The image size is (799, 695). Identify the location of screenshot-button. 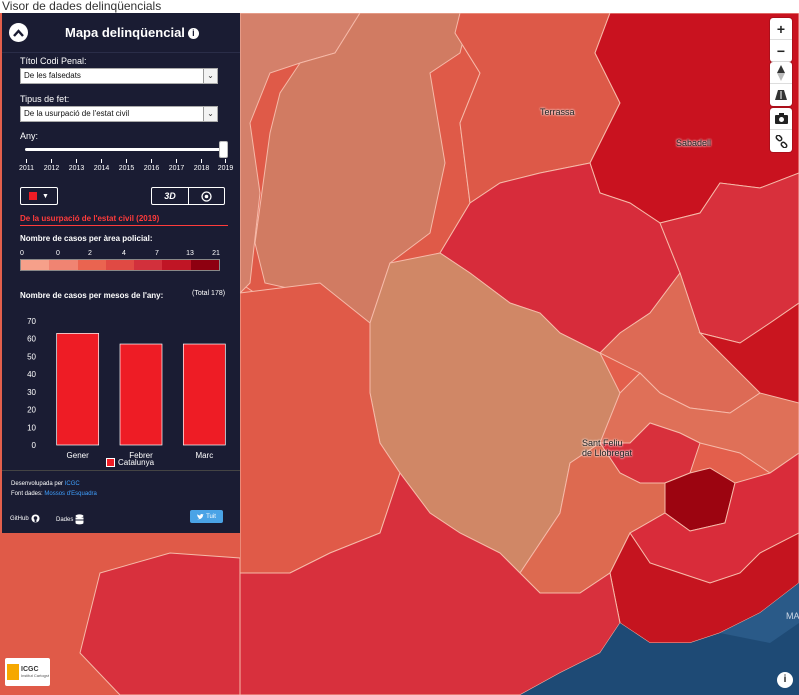
(781, 119).